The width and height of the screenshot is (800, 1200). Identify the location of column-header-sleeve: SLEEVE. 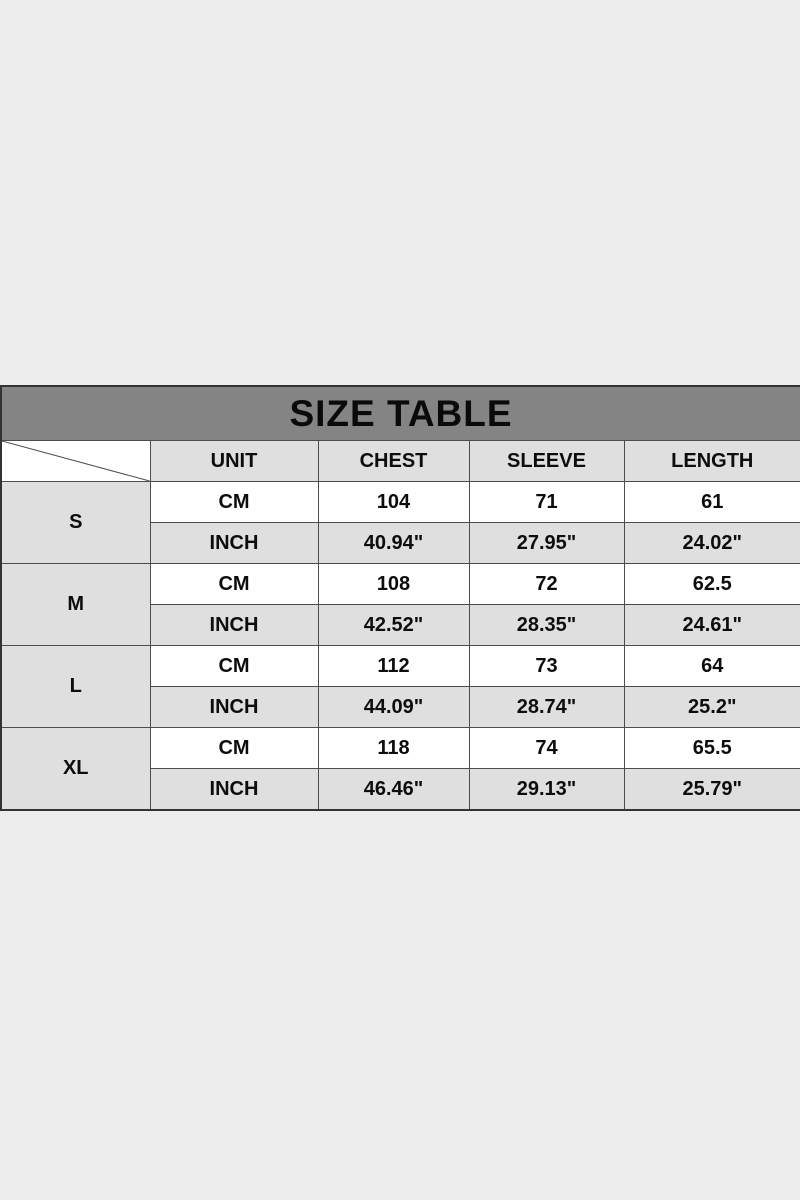
(546, 461).